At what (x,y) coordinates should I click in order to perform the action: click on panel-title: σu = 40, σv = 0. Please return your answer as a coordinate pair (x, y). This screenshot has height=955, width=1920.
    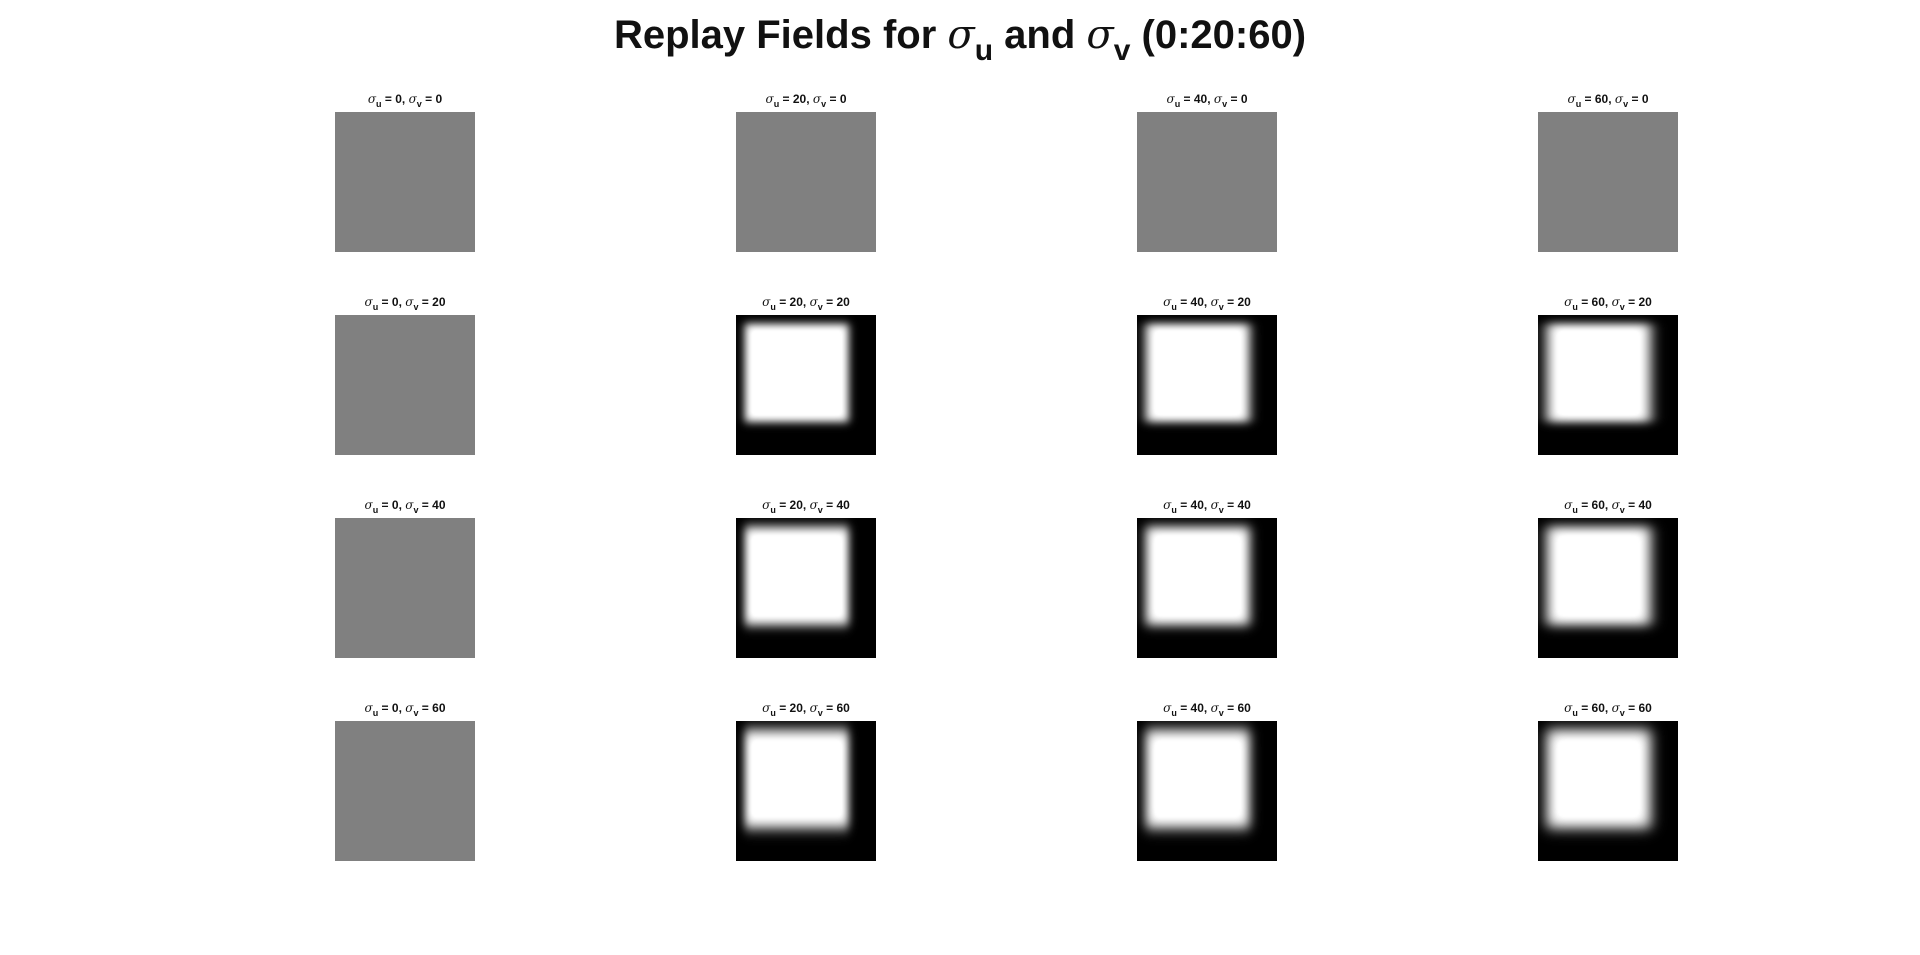
    Looking at the image, I should click on (1207, 100).